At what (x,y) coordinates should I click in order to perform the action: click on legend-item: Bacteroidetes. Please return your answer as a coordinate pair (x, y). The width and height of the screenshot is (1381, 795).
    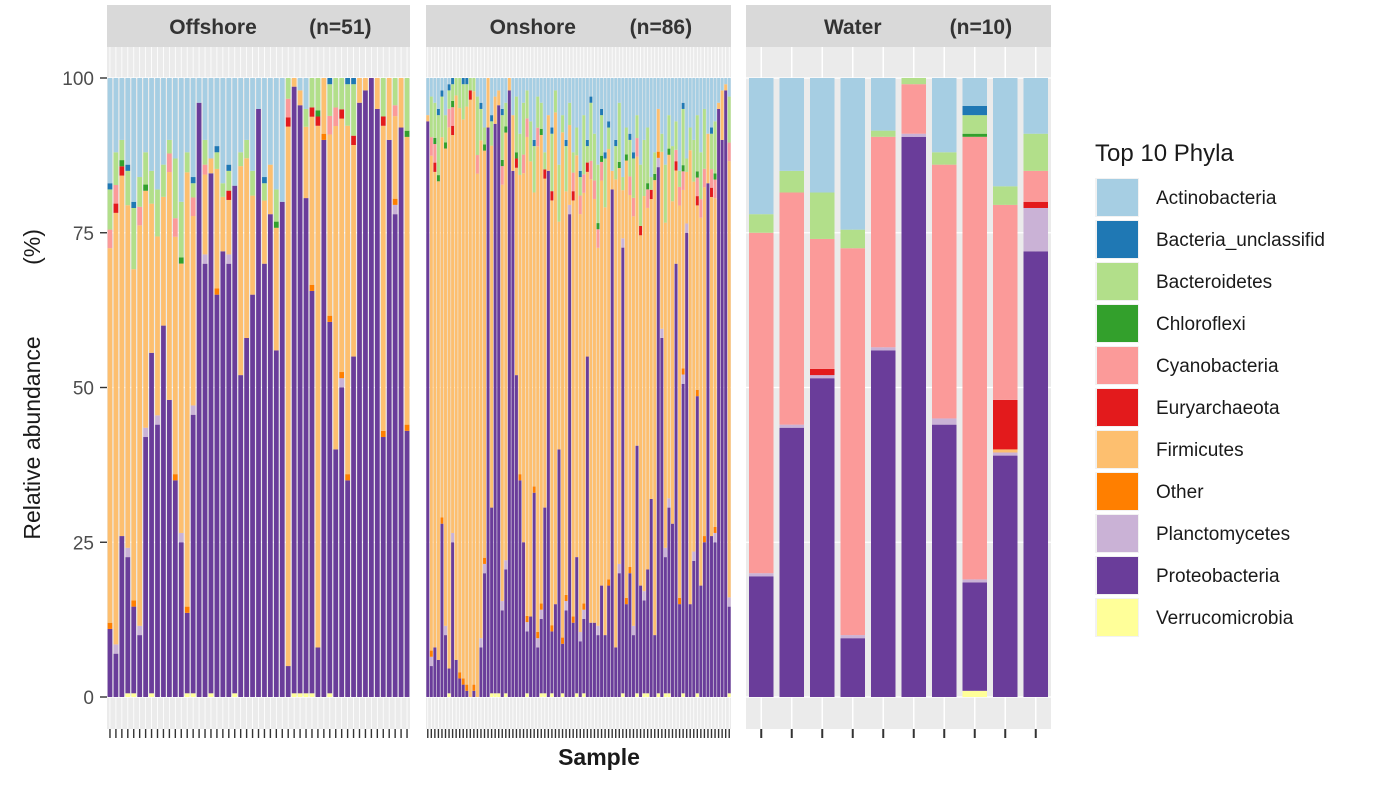
    Looking at the image, I should click on (1183, 281).